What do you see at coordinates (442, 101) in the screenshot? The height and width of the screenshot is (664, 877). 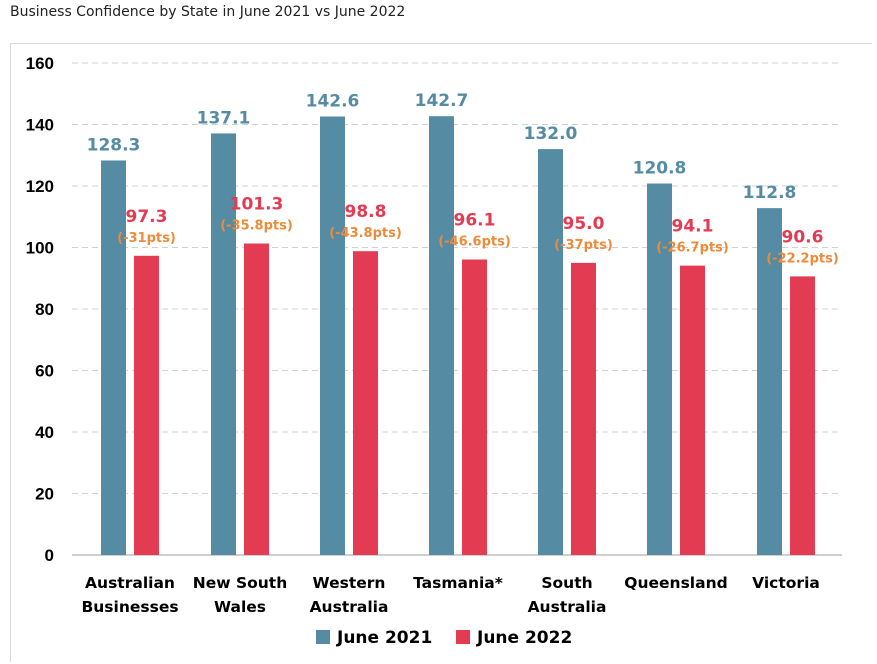 I see `data-label-june-2021: 142.7` at bounding box center [442, 101].